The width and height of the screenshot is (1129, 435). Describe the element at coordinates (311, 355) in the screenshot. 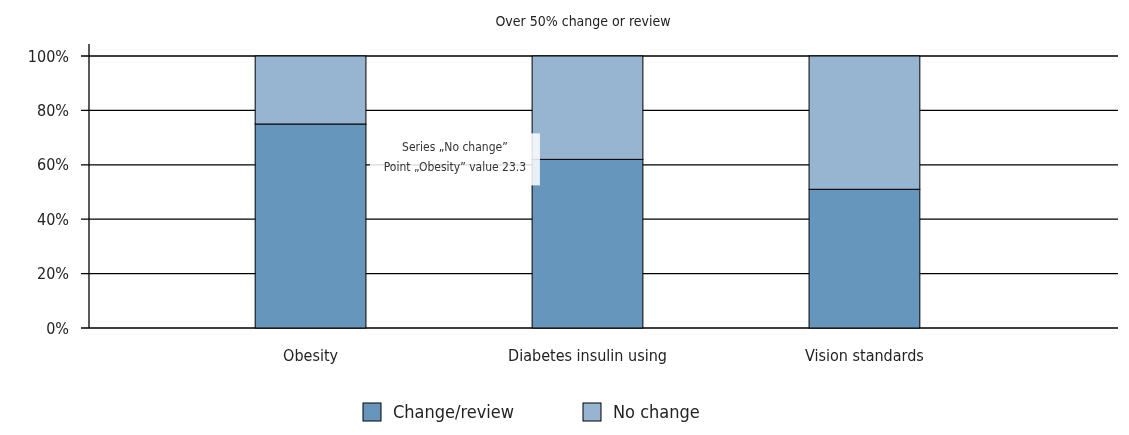

I see `x-tick-label: Obesity` at that location.